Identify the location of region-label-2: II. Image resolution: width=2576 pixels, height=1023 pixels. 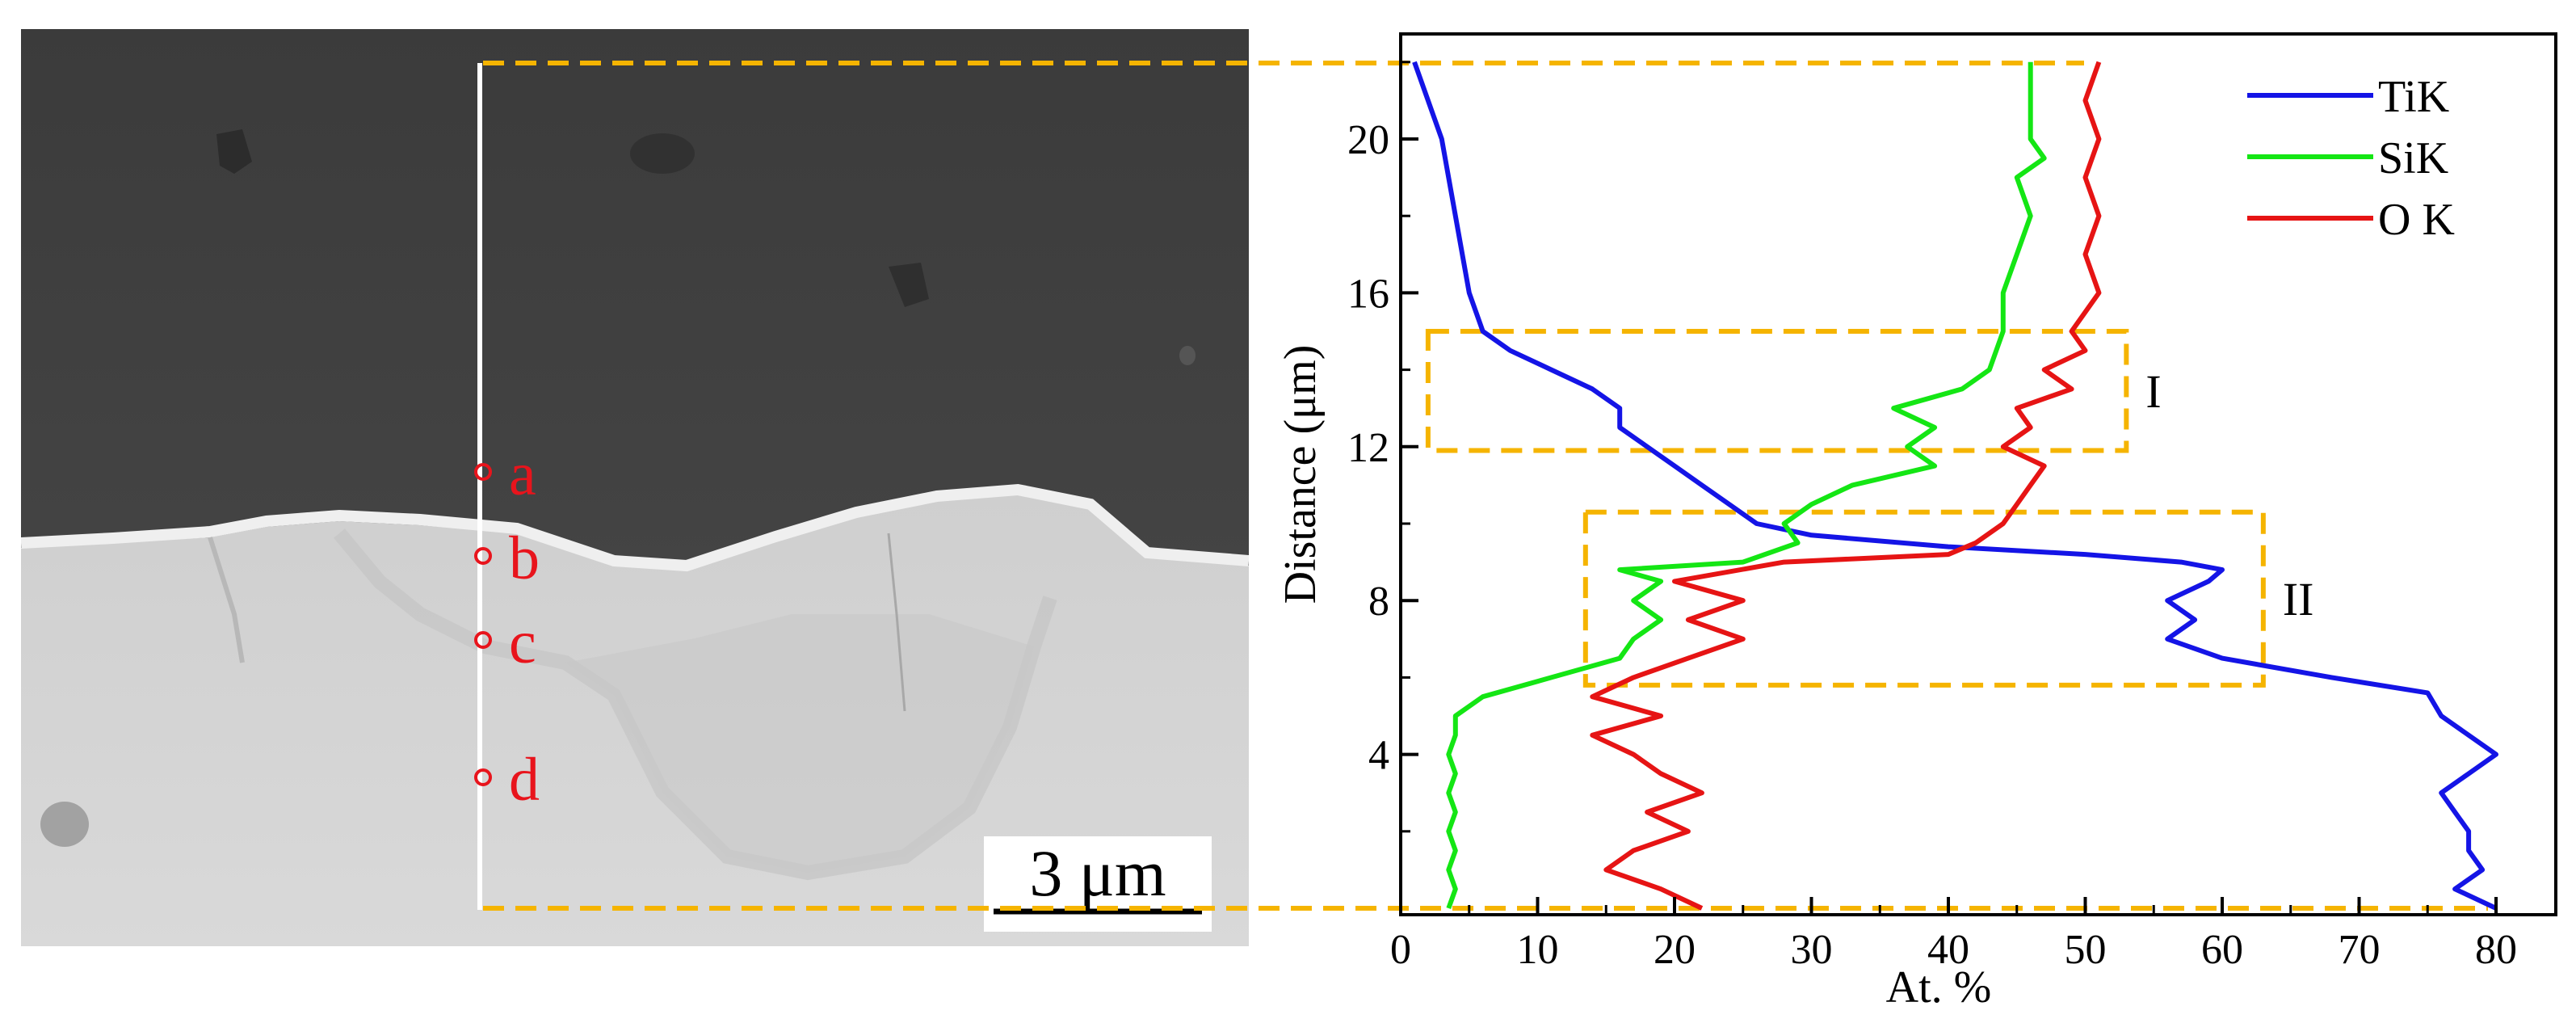
(2298, 599).